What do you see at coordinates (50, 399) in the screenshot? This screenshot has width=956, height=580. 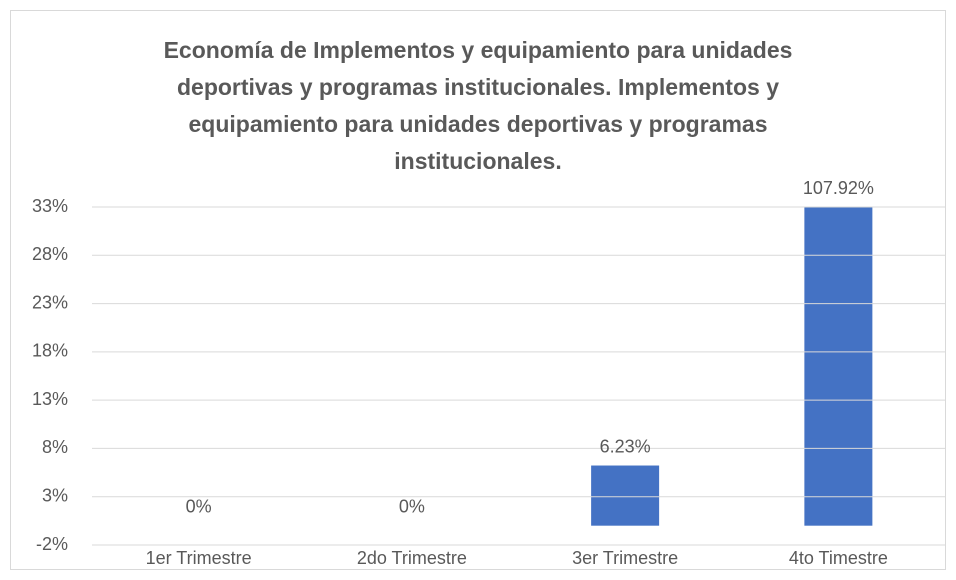 I see `y-tick-label: 13%` at bounding box center [50, 399].